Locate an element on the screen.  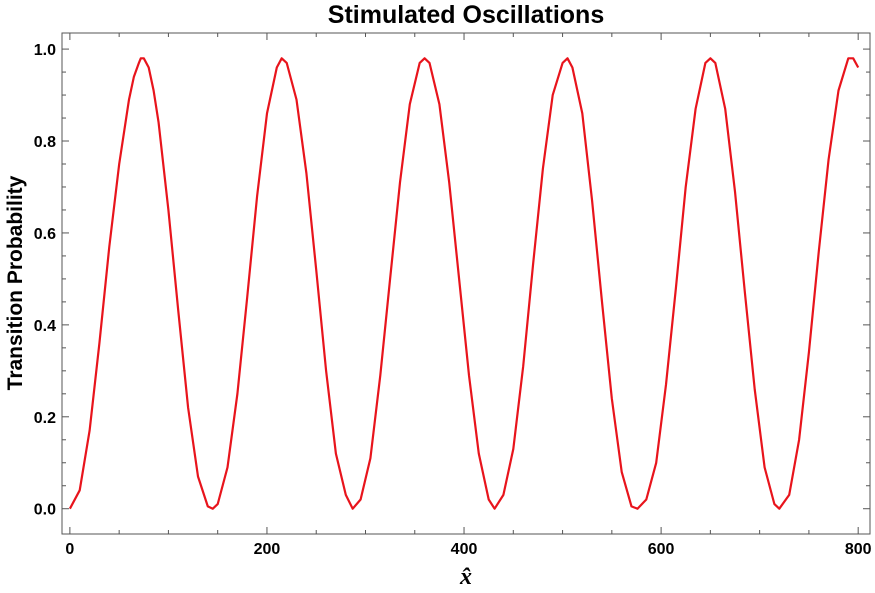
y-tick-label: 1.0 is located at coordinates (45, 50).